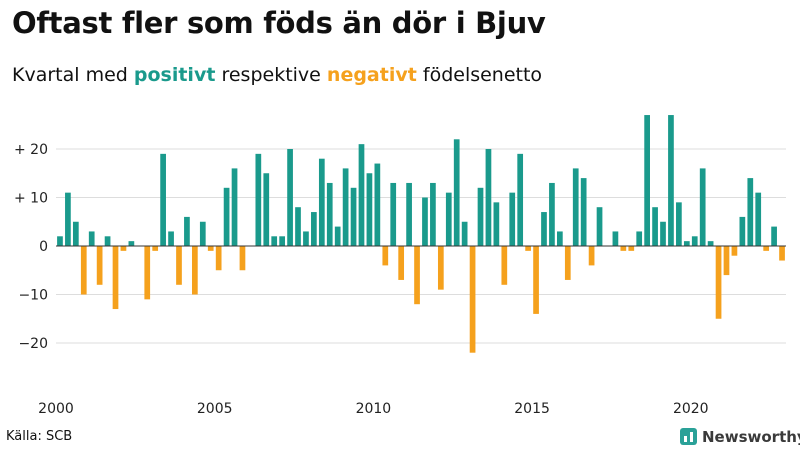  Describe the element at coordinates (482, 75) in the screenshot. I see `subtitle-text-end: födelsenetto` at that location.